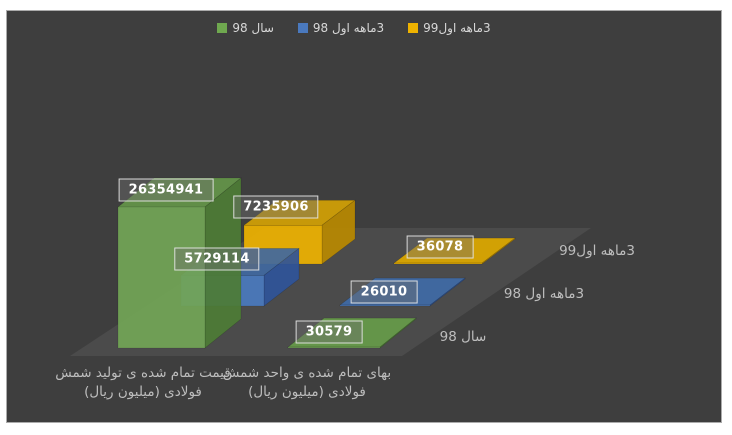  I want to click on chart-legend: سال 98 3ماهه اول 98 3ماهه اول99, so click(354, 28).